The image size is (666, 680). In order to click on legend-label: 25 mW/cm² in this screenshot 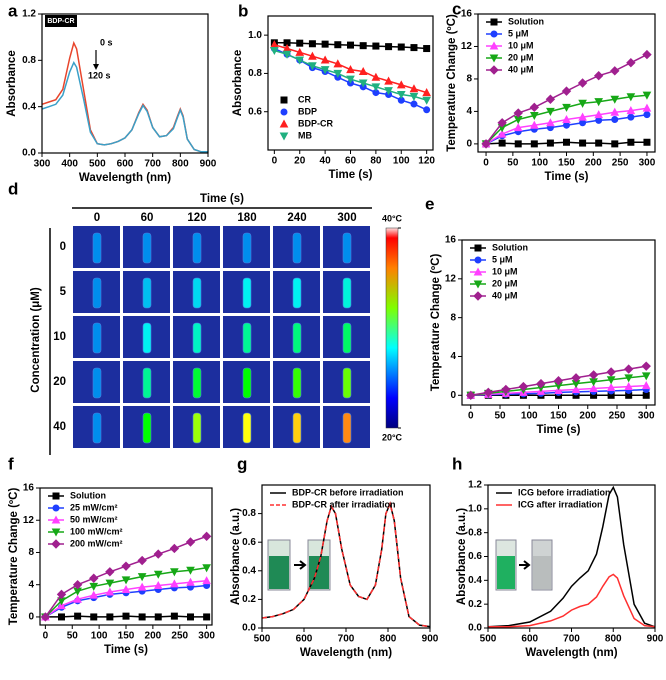, I will do `click(94, 507)`.